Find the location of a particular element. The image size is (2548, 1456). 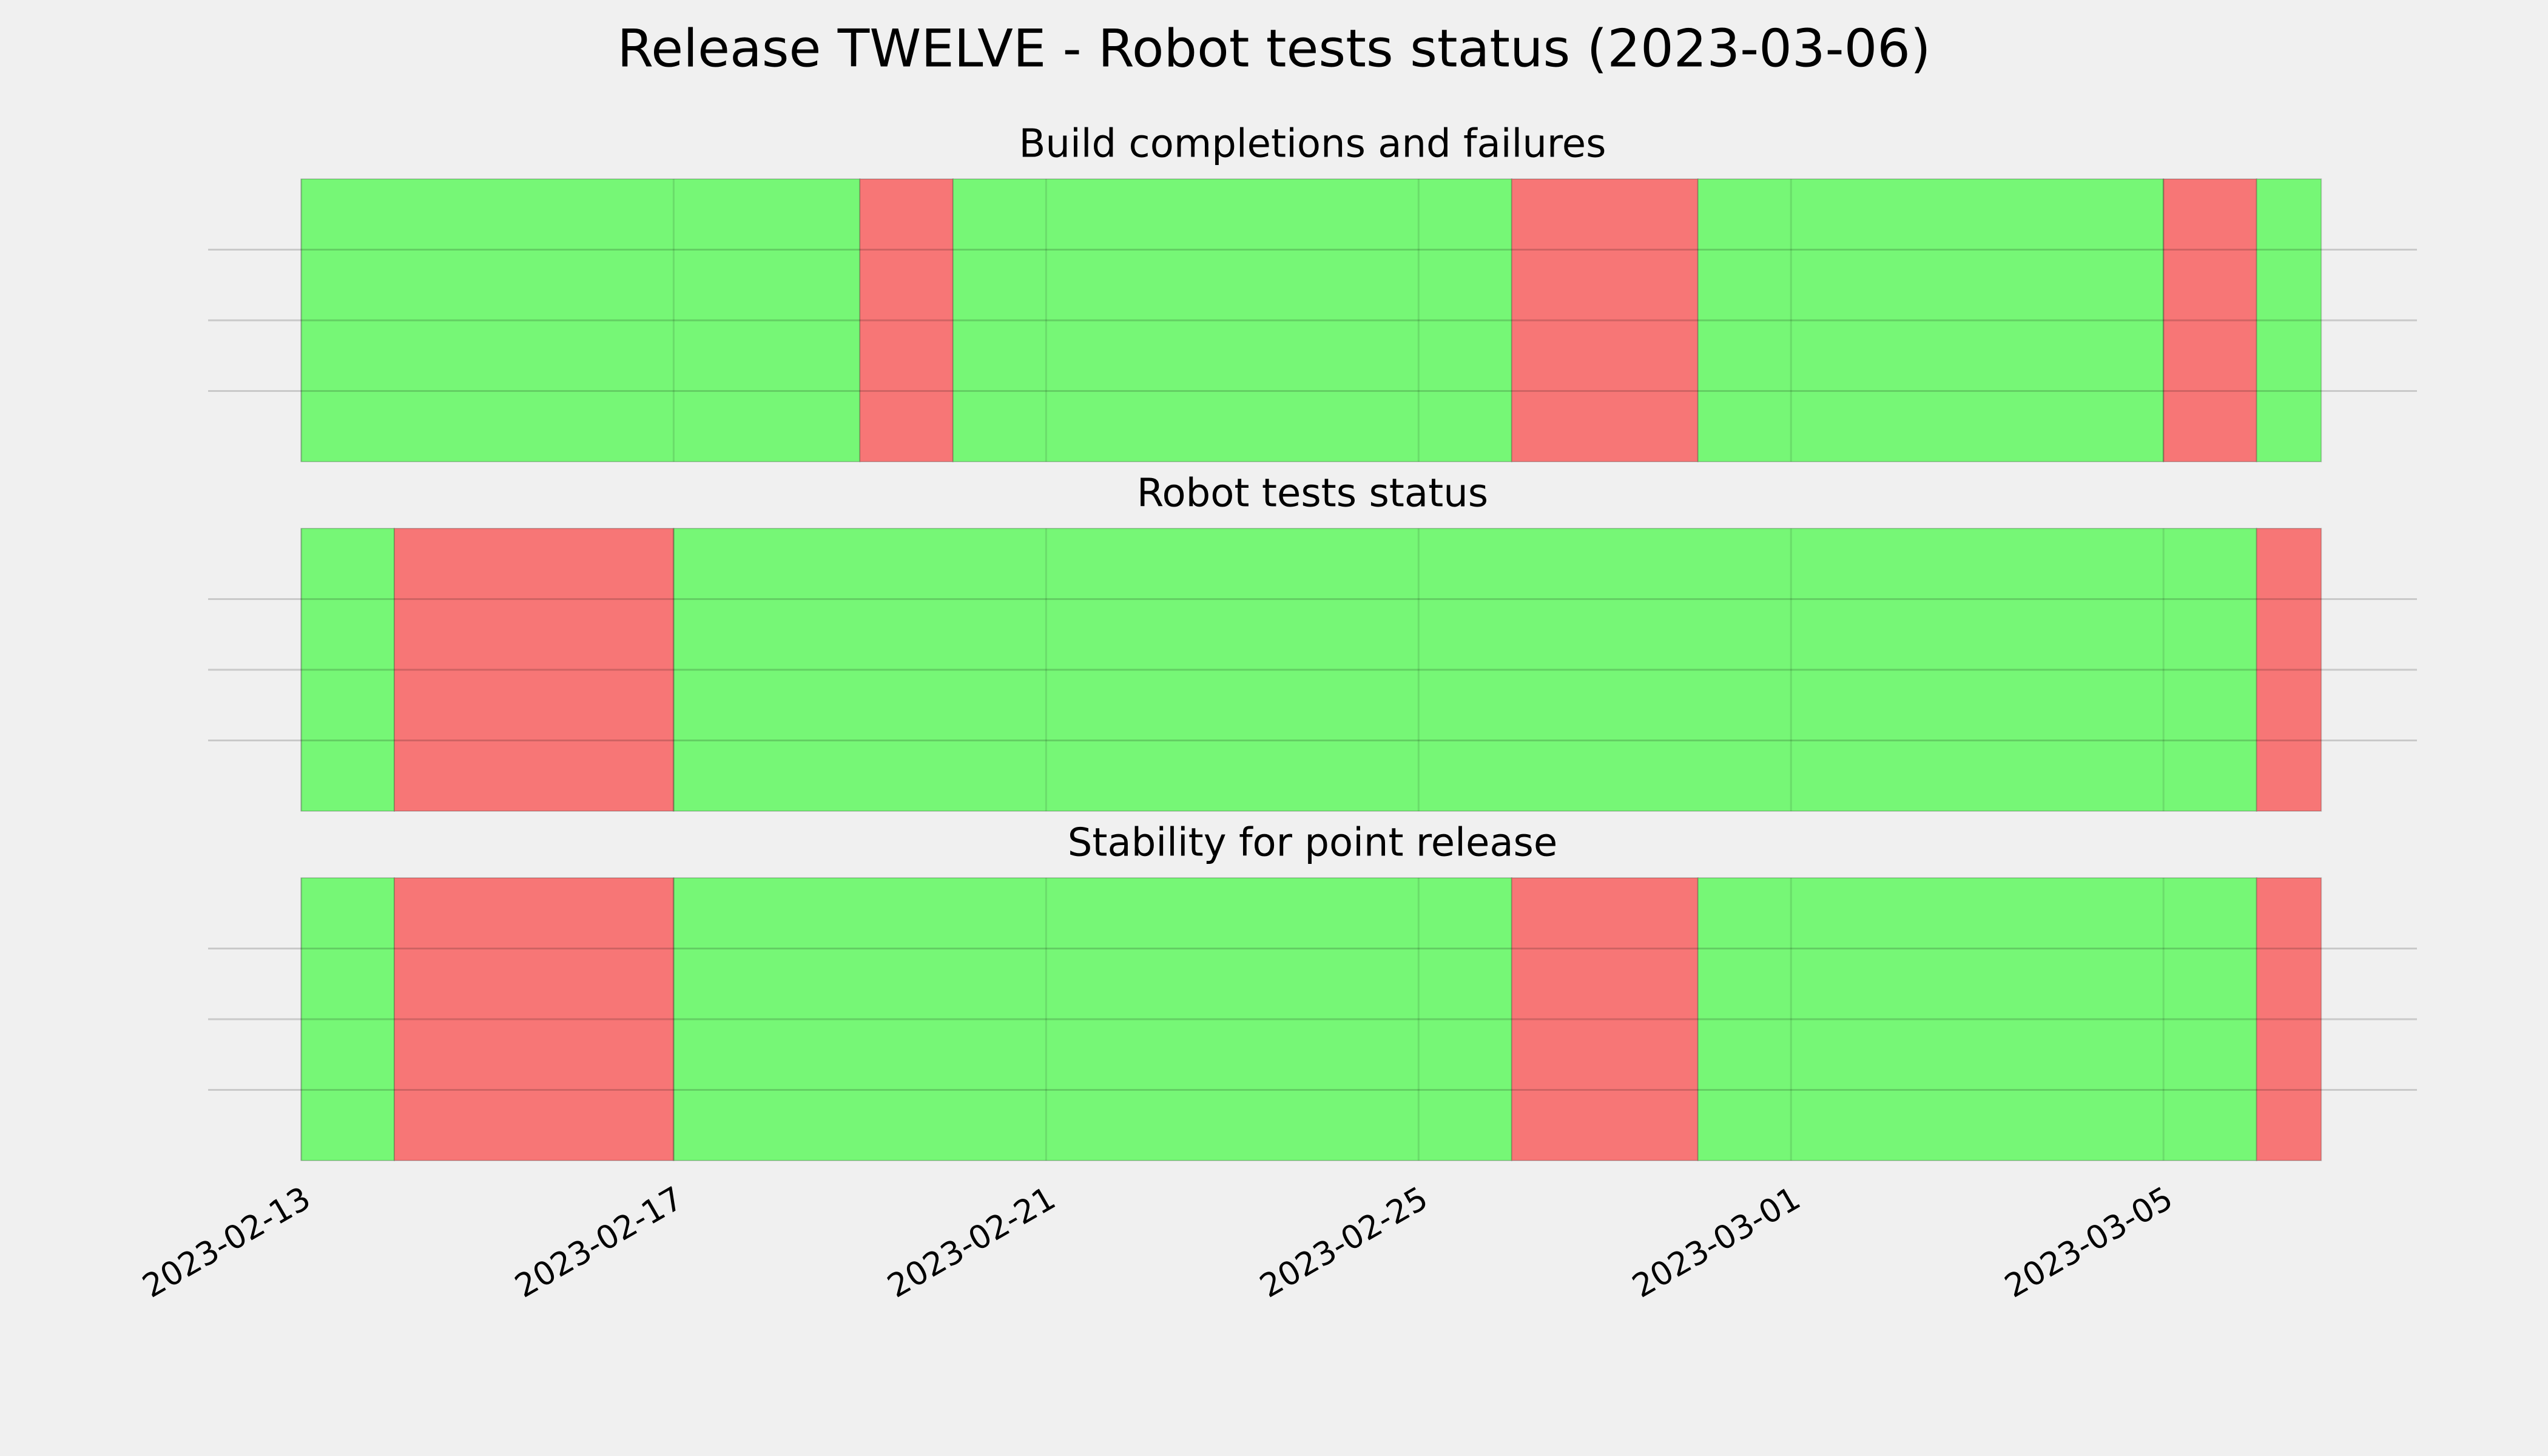

panel-title: Stability for point release is located at coordinates (1313, 843).